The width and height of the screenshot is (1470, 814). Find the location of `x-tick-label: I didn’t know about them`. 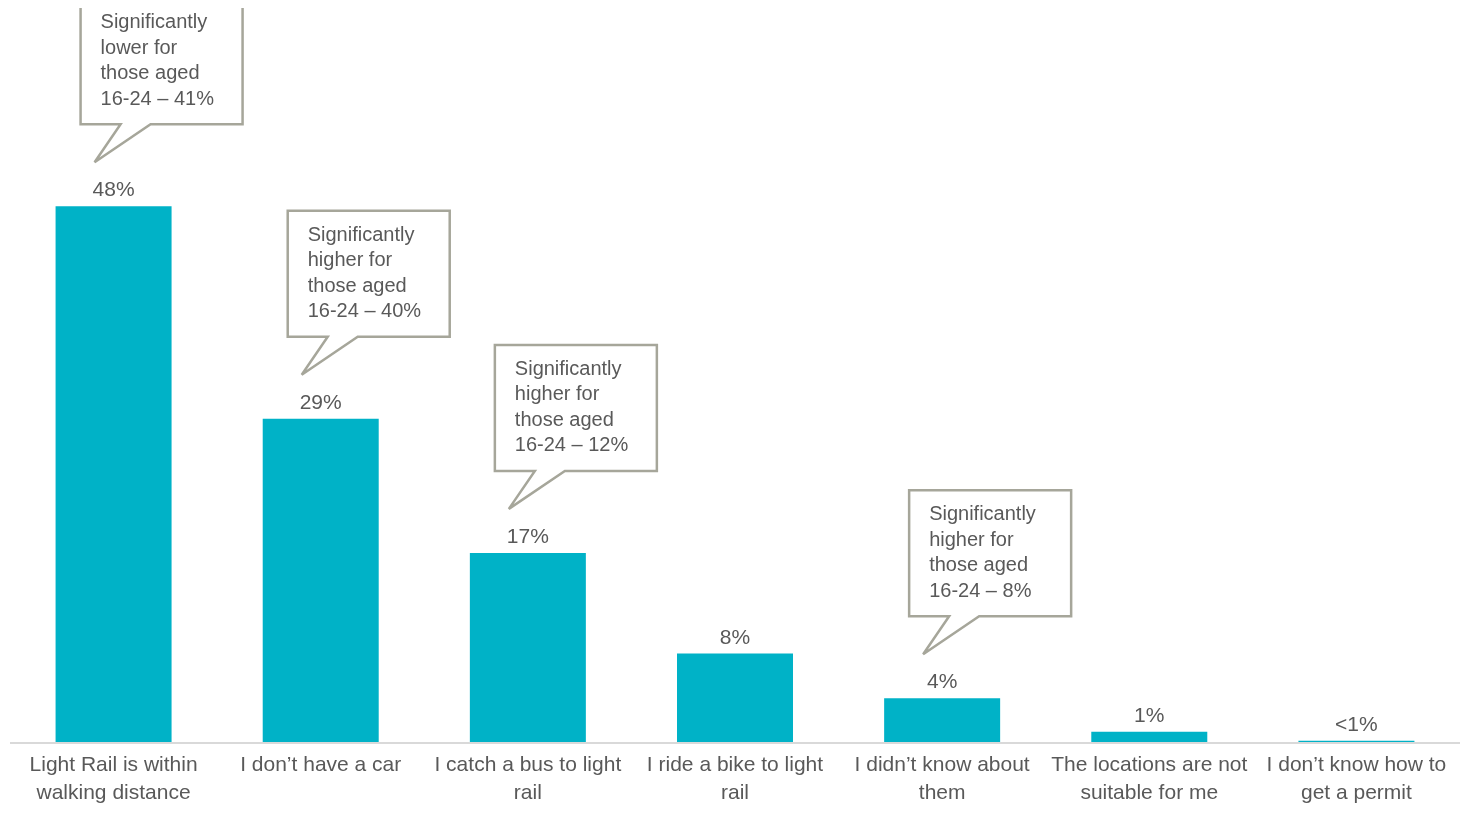

x-tick-label: I didn’t know about them is located at coordinates (942, 777).